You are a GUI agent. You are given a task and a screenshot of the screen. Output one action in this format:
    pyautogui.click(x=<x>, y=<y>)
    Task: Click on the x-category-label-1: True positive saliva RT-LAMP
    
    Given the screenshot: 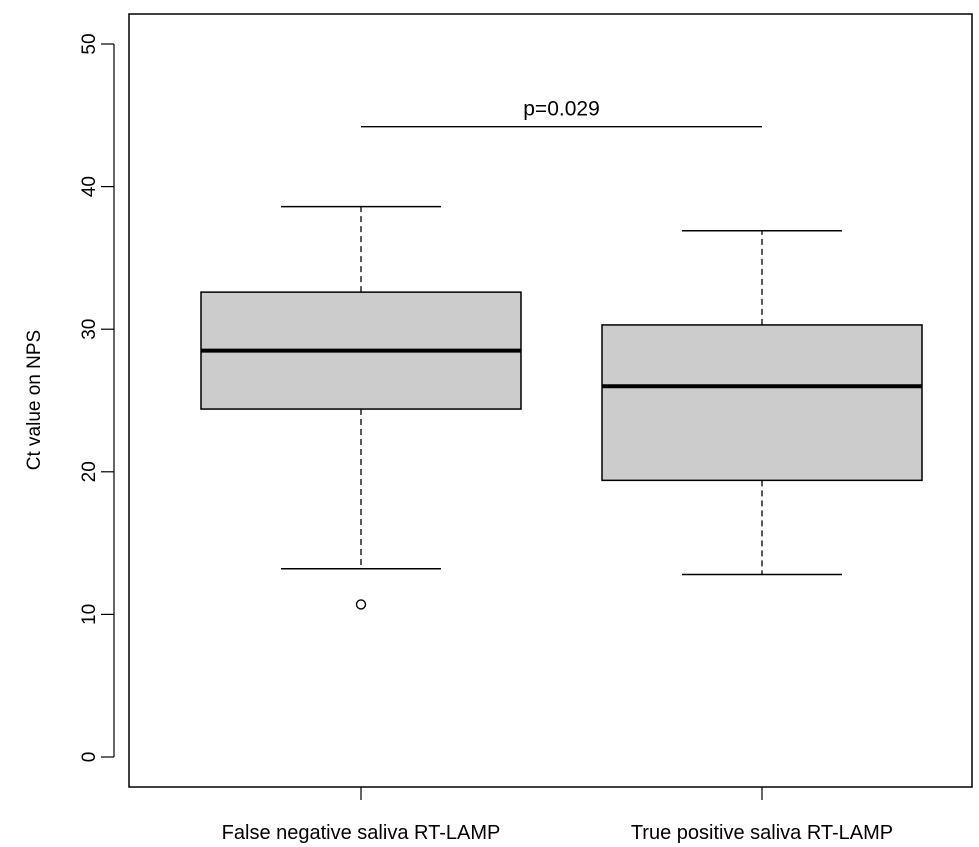 What is the action you would take?
    pyautogui.click(x=762, y=833)
    